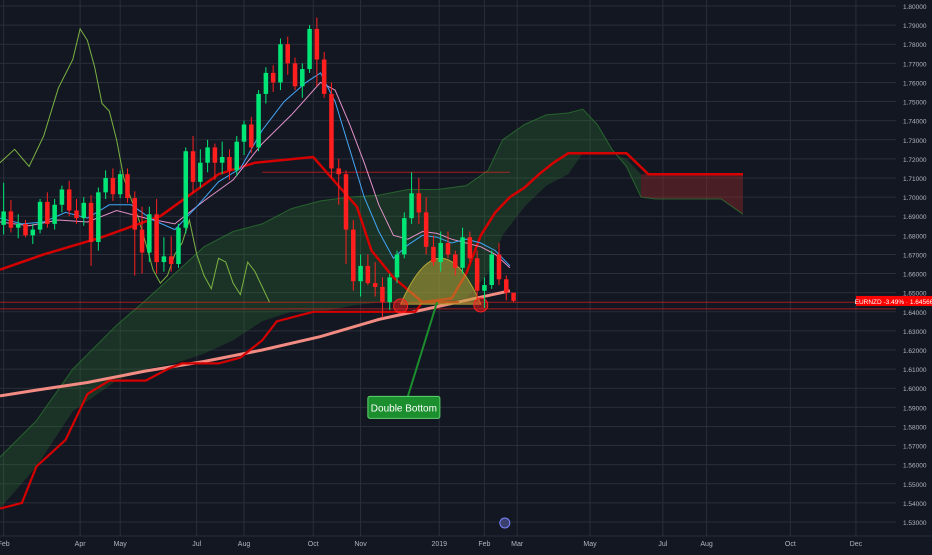 The image size is (932, 555). What do you see at coordinates (915, 122) in the screenshot?
I see `price-tick-label: 1.74000` at bounding box center [915, 122].